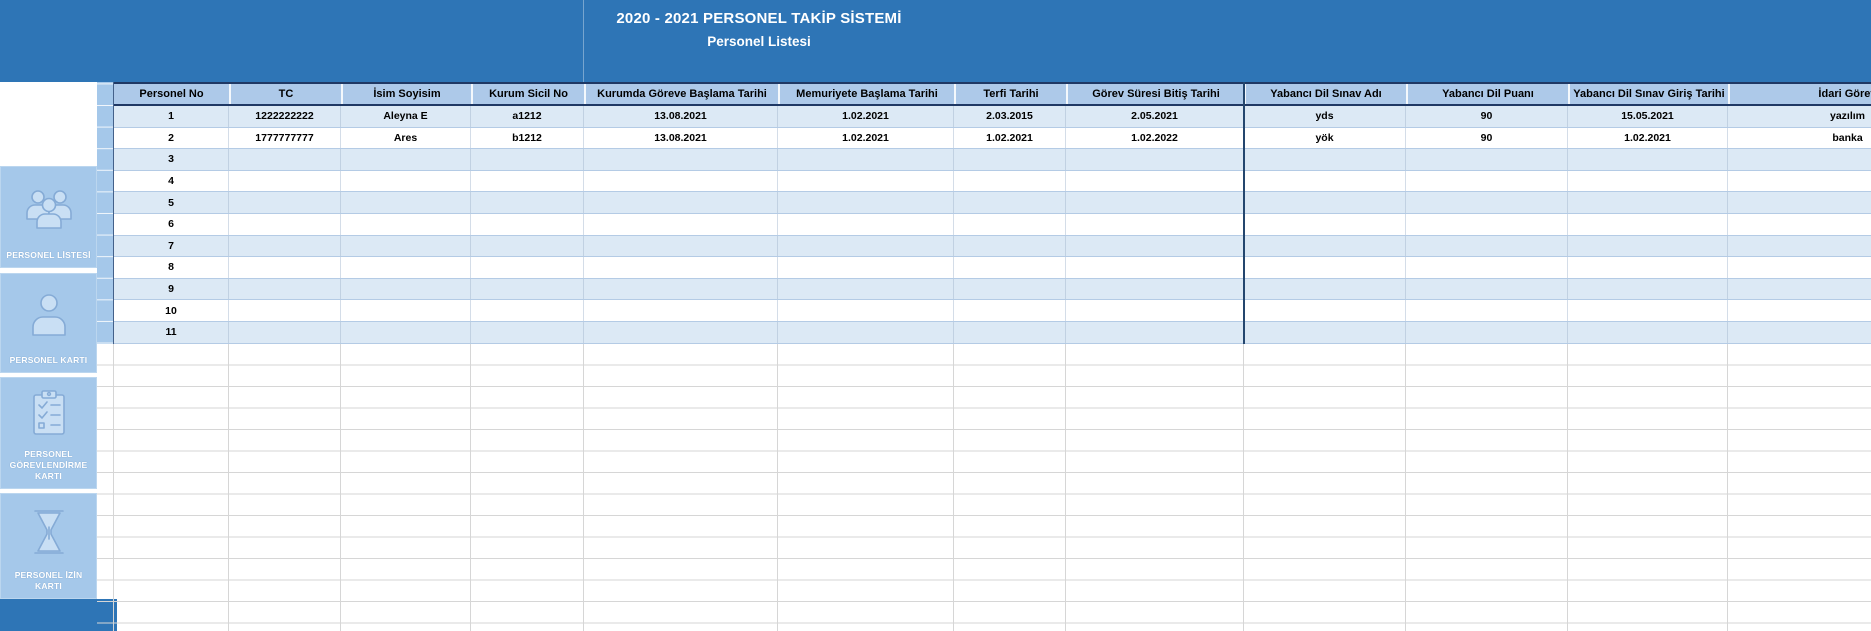 This screenshot has width=1871, height=631. I want to click on table-cell: 15.05.2021, so click(1648, 116).